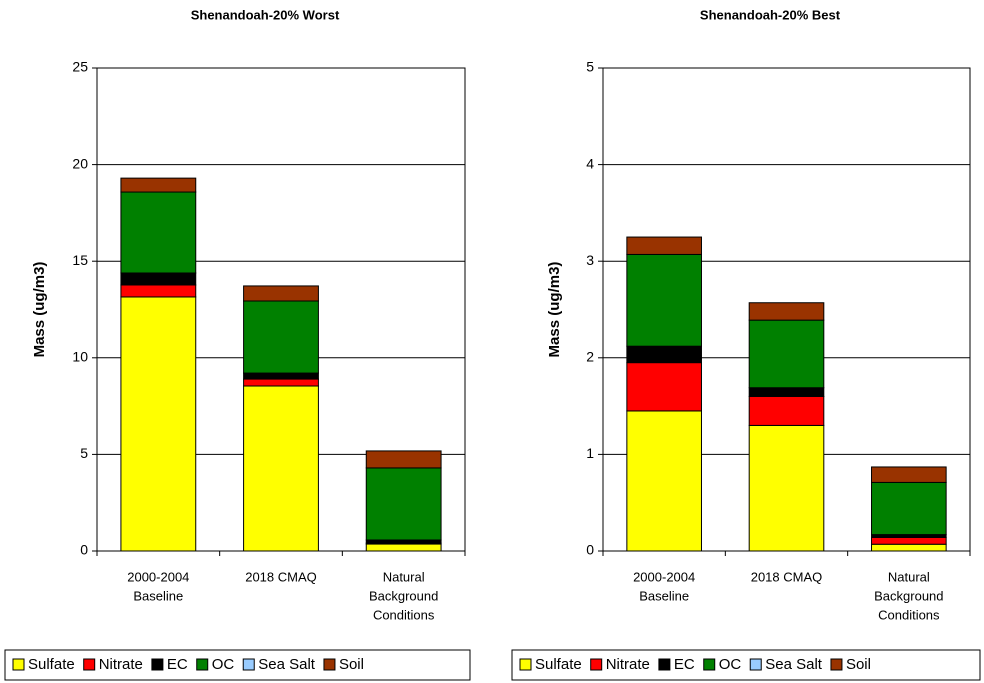 The height and width of the screenshot is (683, 984). I want to click on y-tick-label: 3, so click(590, 260).